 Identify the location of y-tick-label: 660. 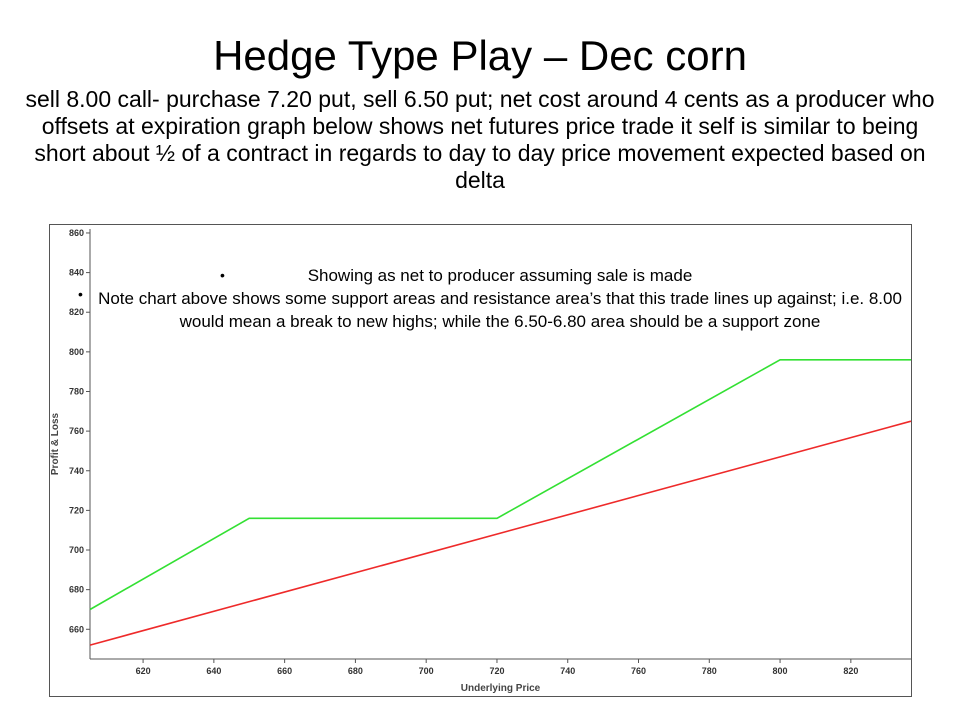
(76, 629).